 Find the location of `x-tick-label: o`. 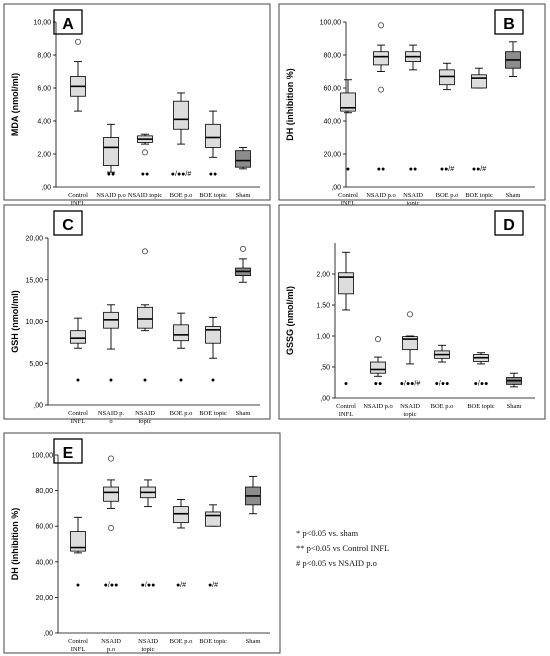

x-tick-label: o is located at coordinates (110, 421).